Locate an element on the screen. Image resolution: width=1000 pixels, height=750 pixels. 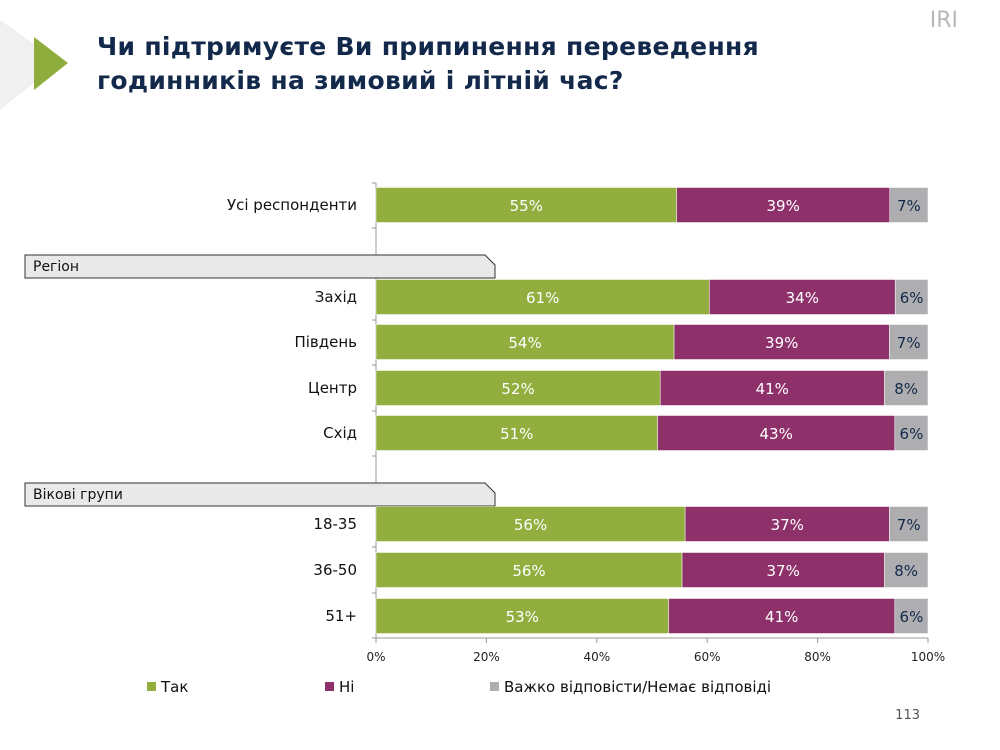
x-tick-label: 20% is located at coordinates (486, 657).